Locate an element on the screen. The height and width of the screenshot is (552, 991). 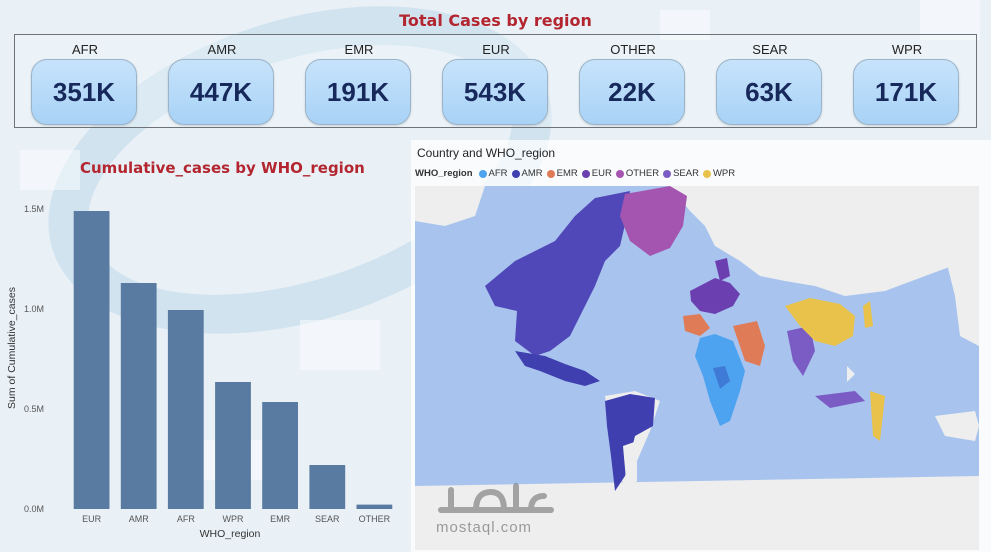
kpi-card-wpr: WPR 171K is located at coordinates (907, 82).